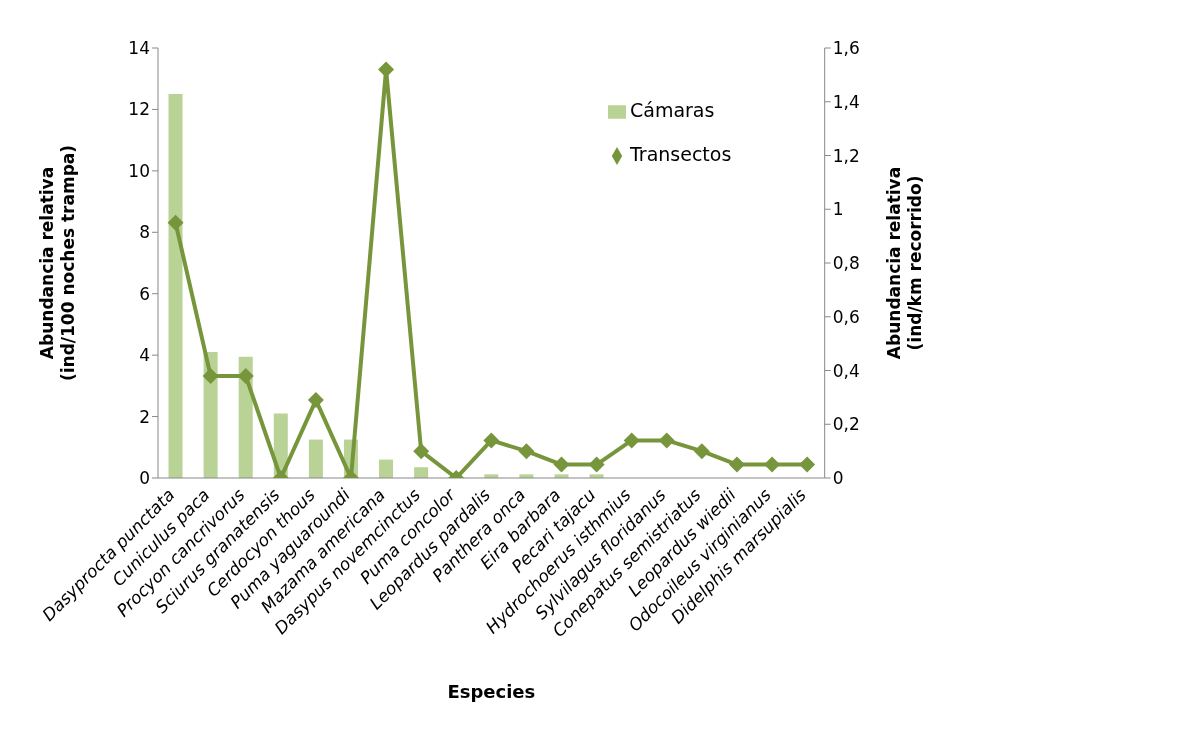 This screenshot has height=747, width=1177. I want to click on y-tick-label: 0, so click(144, 478).